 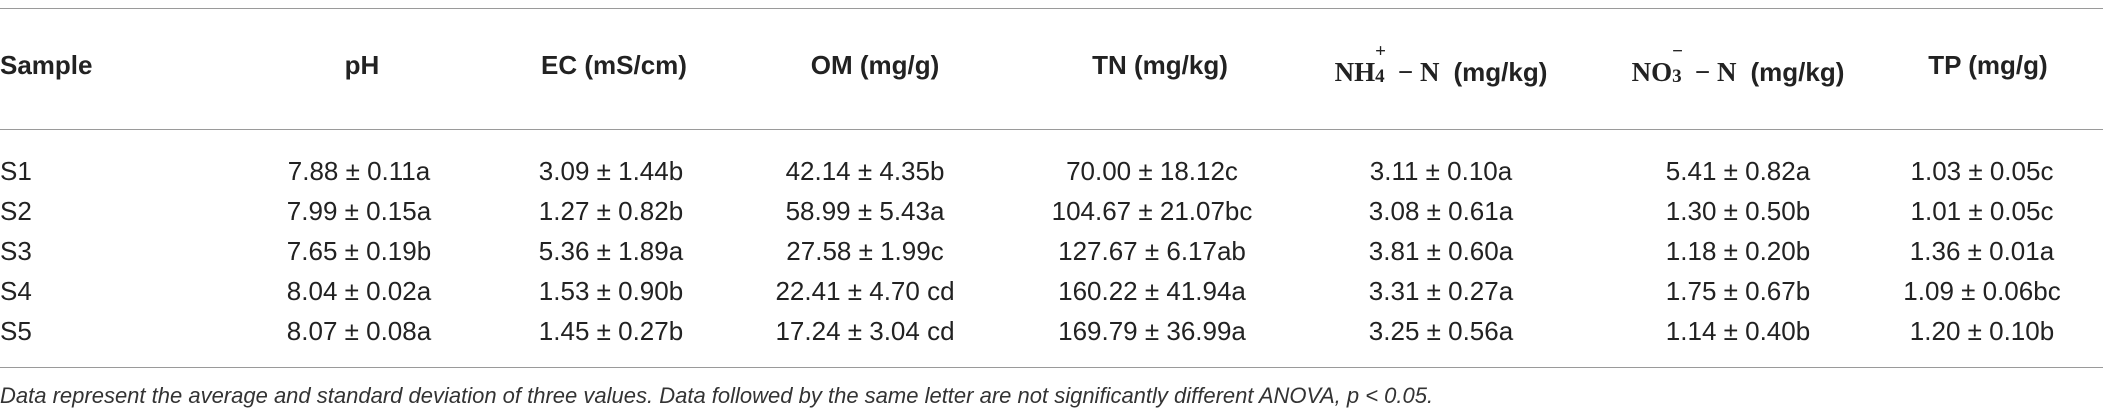 What do you see at coordinates (1152, 211) in the screenshot?
I see `cell-tn: 104.67 ± 21.07bc` at bounding box center [1152, 211].